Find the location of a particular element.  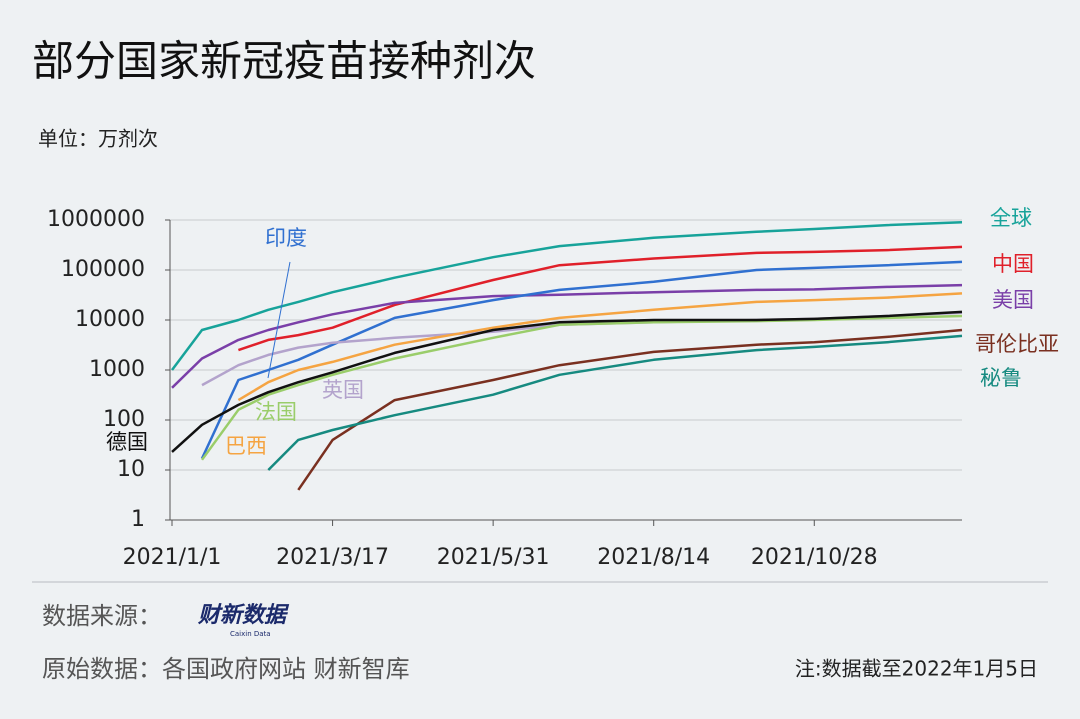

y-tick-label: 1 is located at coordinates (138, 519).